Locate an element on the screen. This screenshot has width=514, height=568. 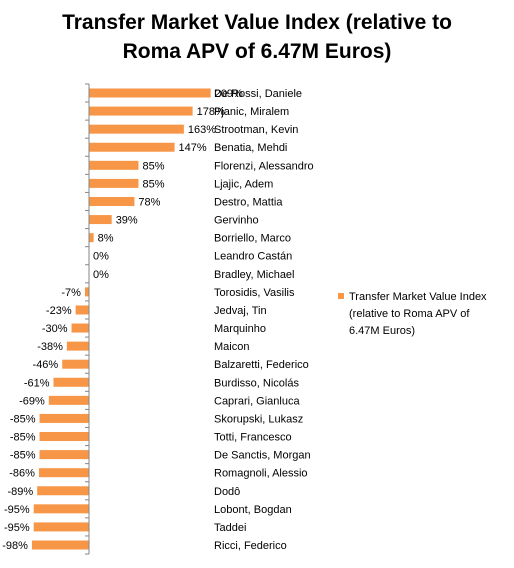
data-label: -46% is located at coordinates (46, 365).